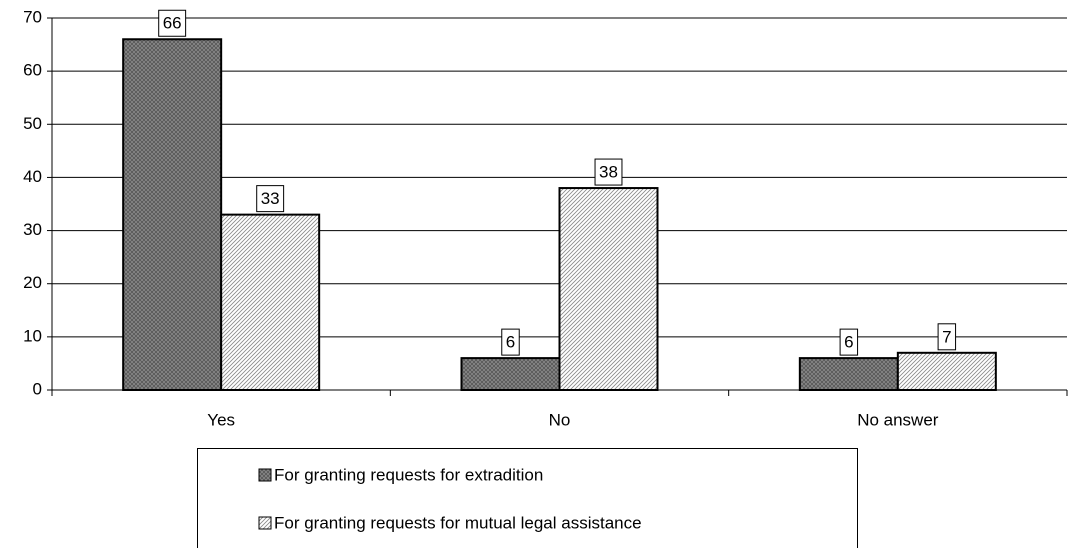 Image resolution: width=1075 pixels, height=548 pixels. What do you see at coordinates (221, 419) in the screenshot?
I see `x-tick-label: Yes` at bounding box center [221, 419].